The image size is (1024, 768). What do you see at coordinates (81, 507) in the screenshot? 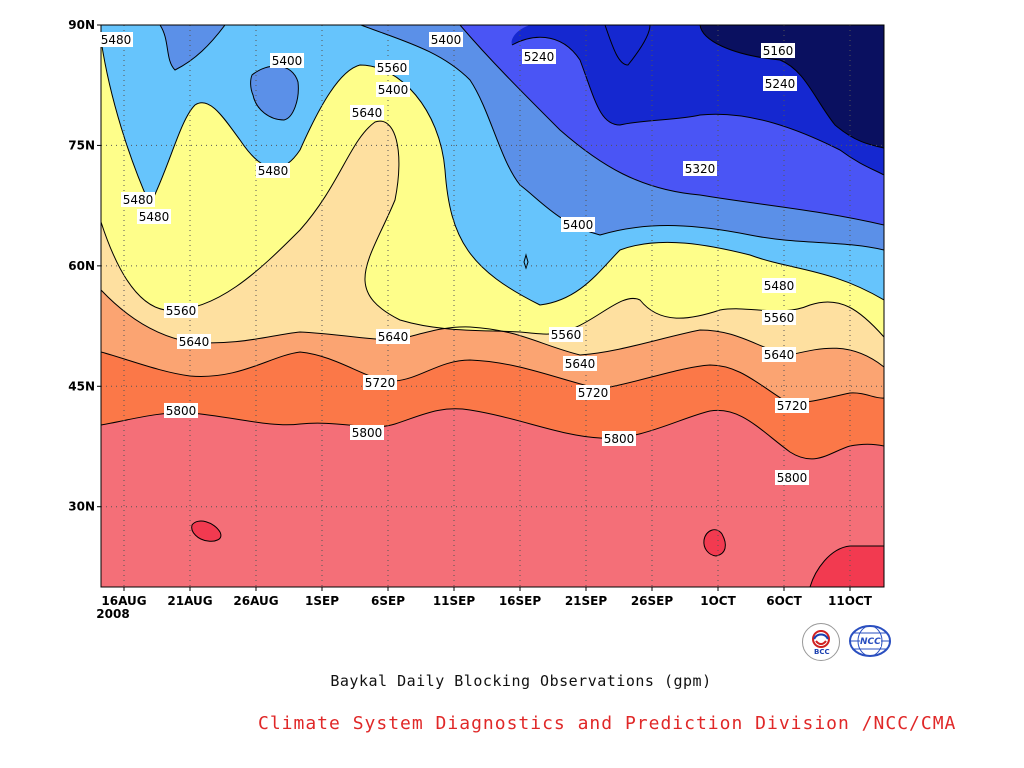
I see `y-tick-label: 30N` at bounding box center [81, 507].